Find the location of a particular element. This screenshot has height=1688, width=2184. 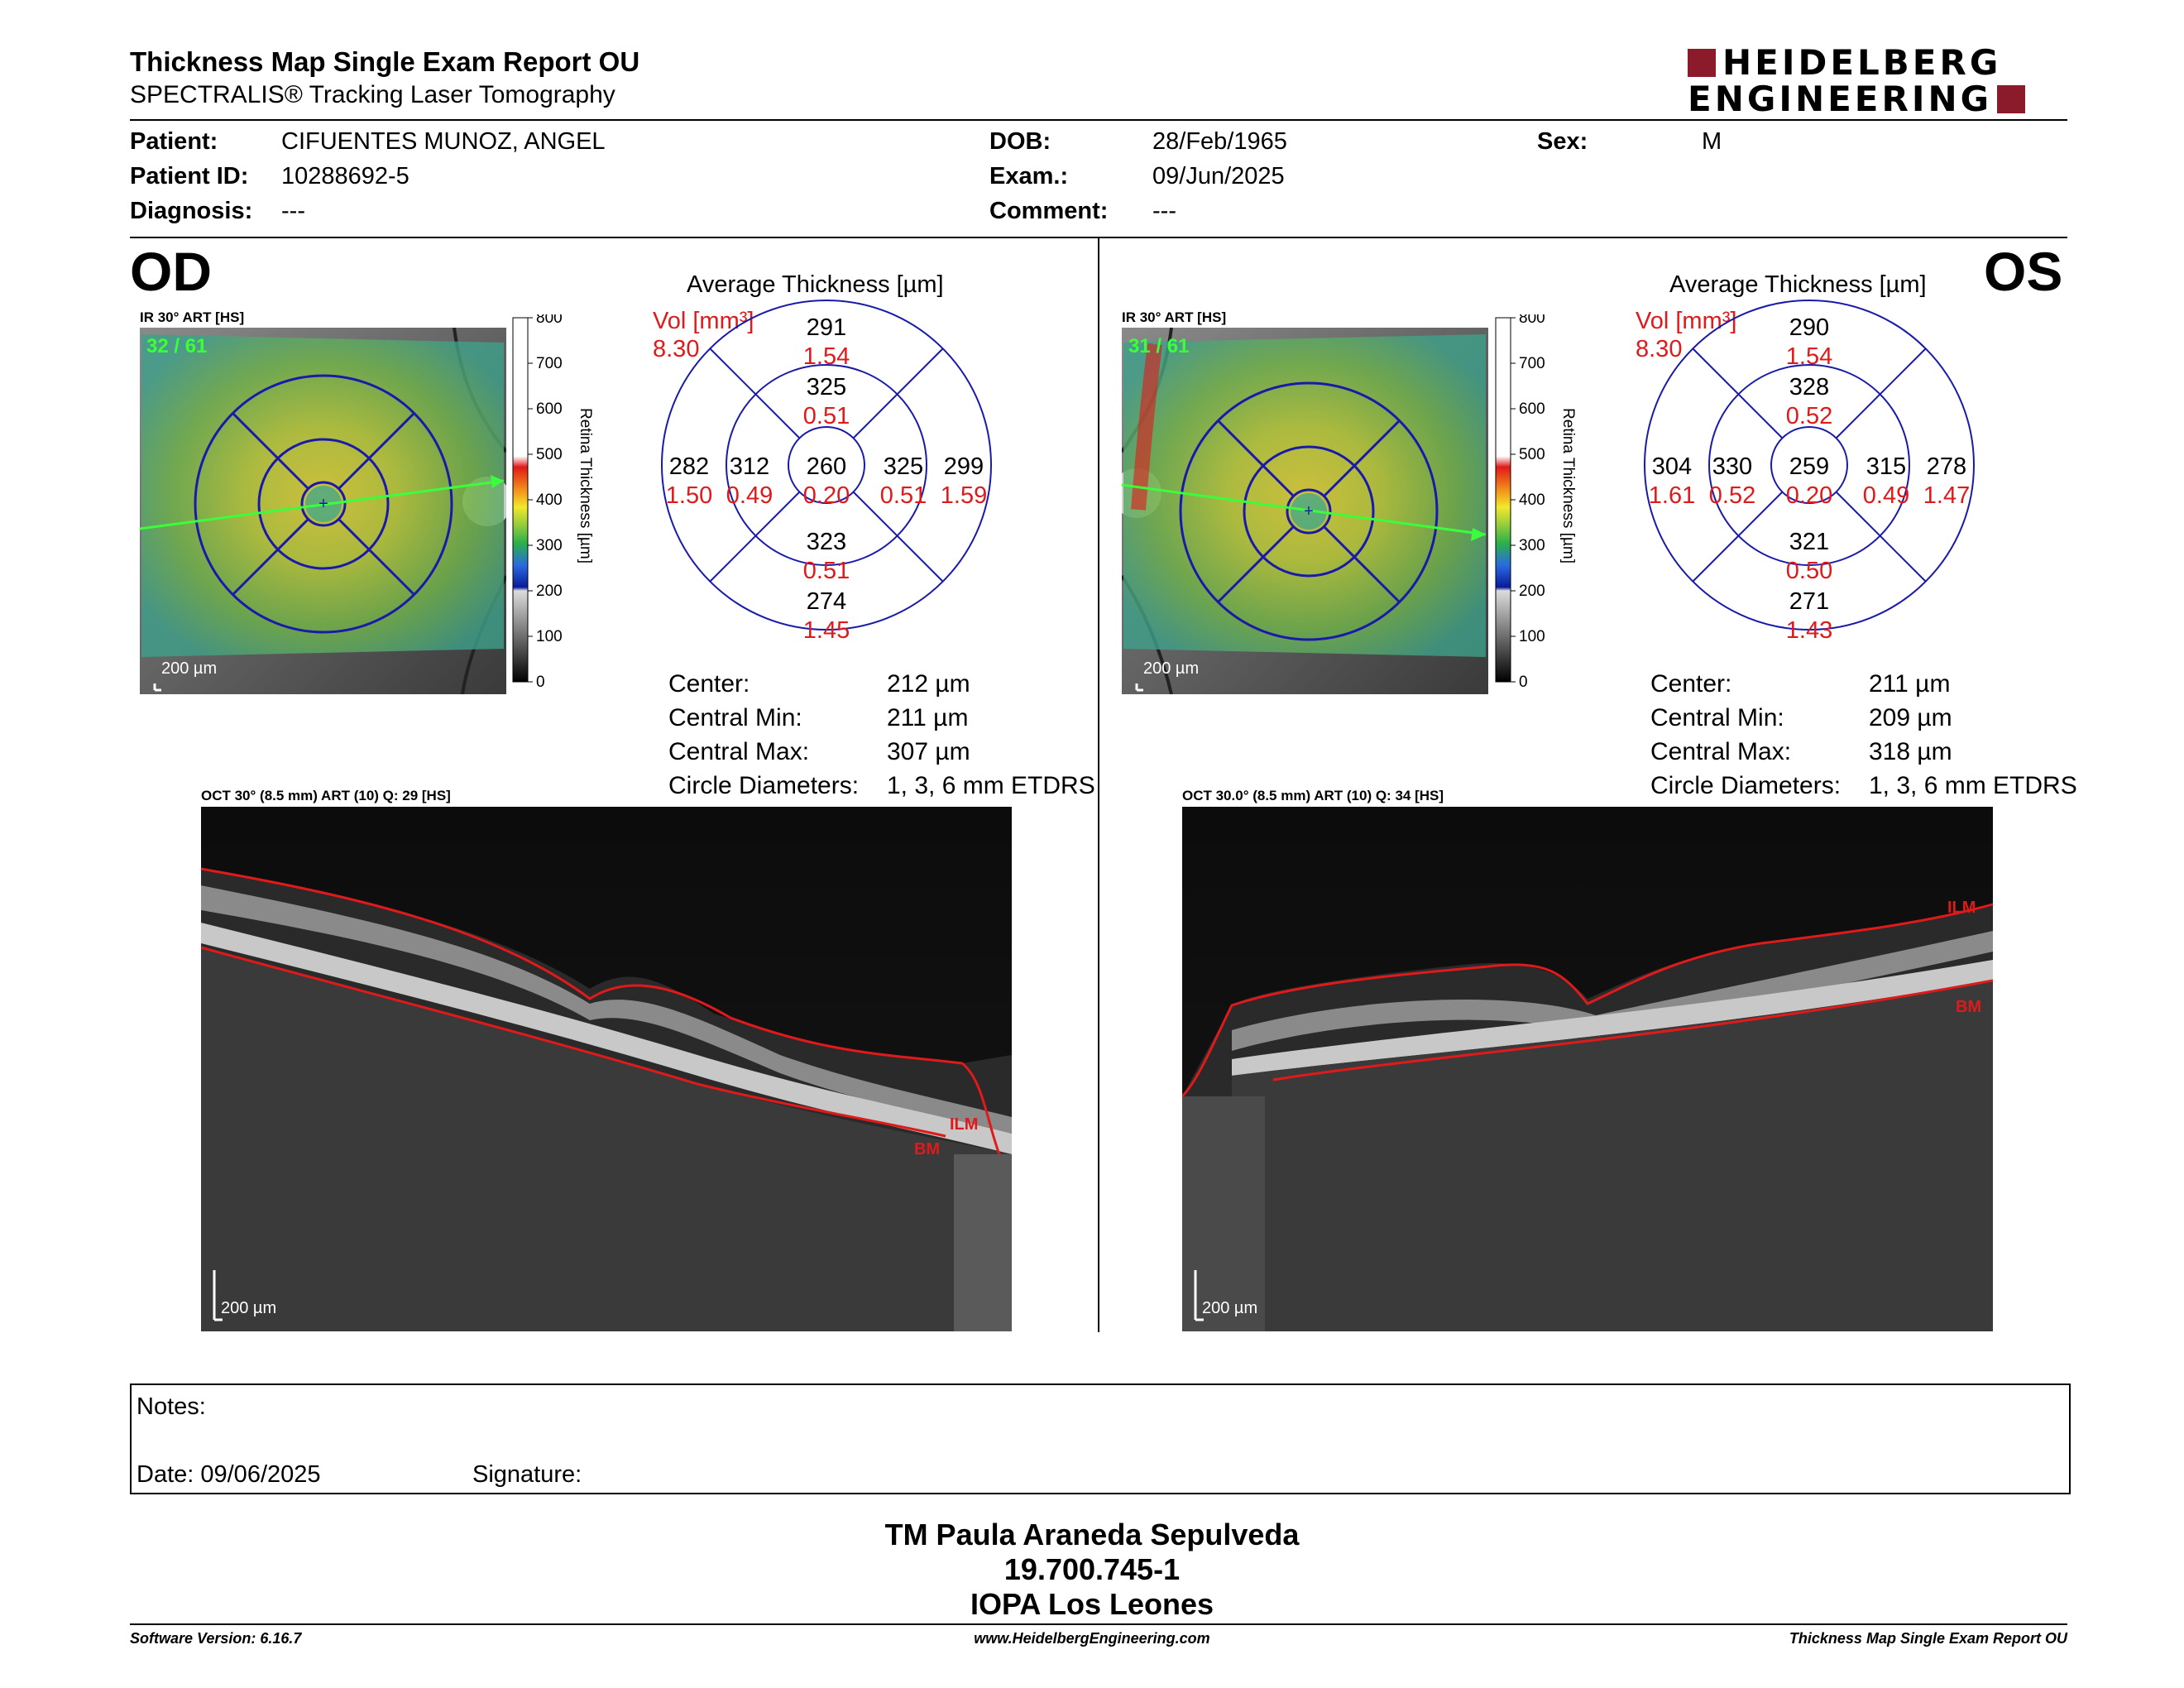

od-outer-sup-vol: 1.54 is located at coordinates (826, 356).